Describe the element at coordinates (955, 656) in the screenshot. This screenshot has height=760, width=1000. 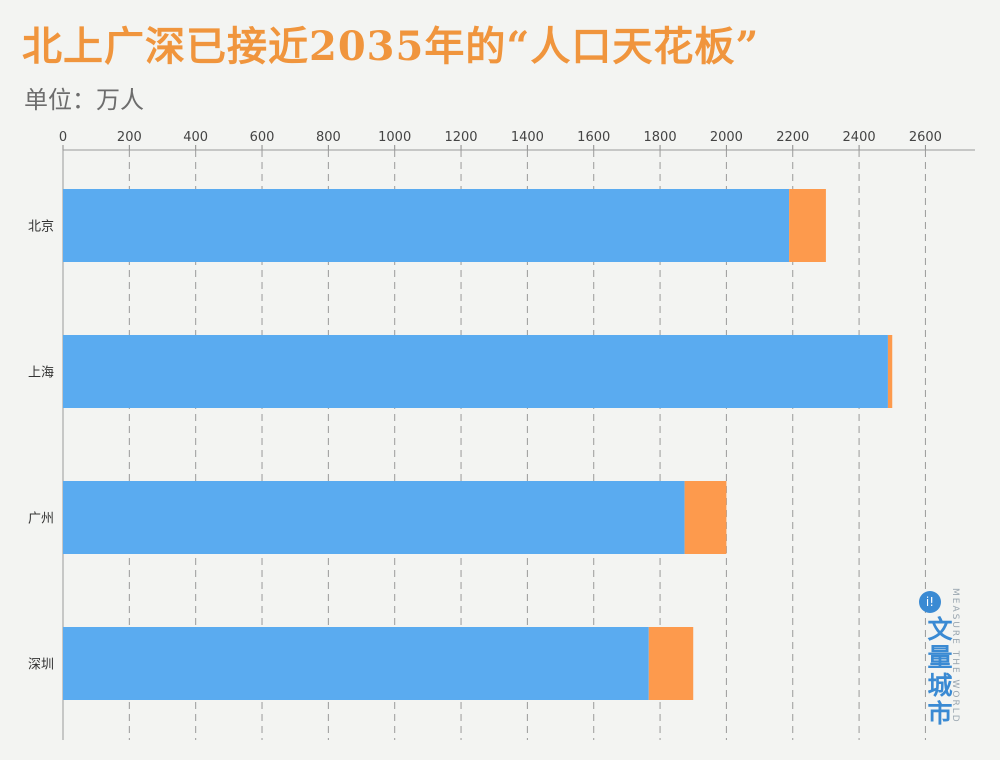
I see `watermark-slogan: MEASURE THE WORLD` at that location.